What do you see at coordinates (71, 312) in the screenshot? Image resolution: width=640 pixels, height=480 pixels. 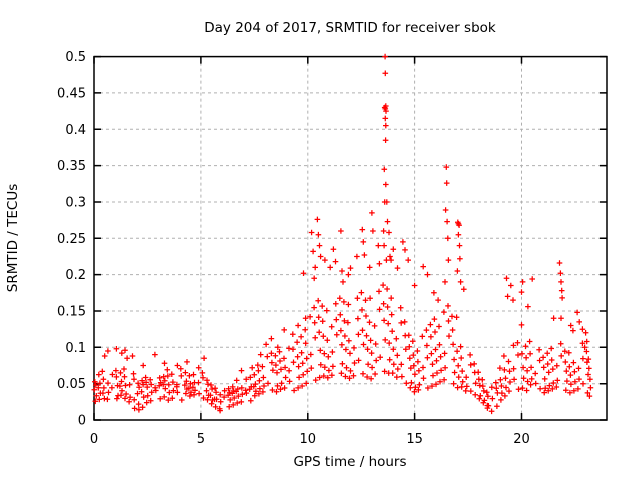 I see `y-tick-label: 0.15` at bounding box center [71, 312].